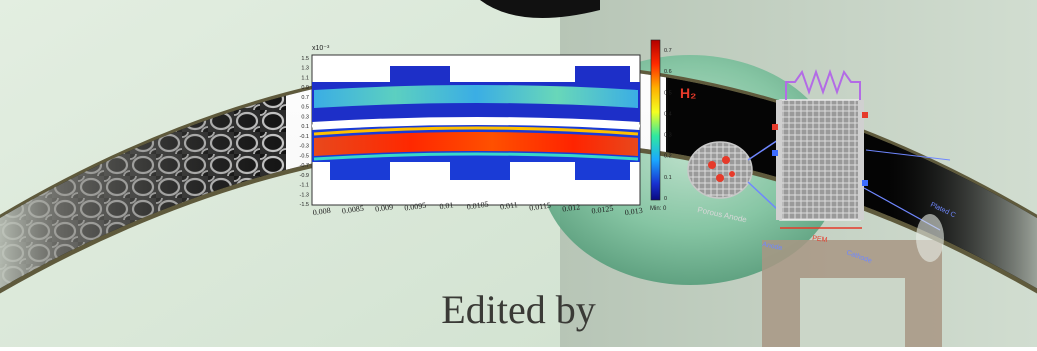 Image resolution: width=1037 pixels, height=351 pixels. What do you see at coordinates (305, 127) in the screenshot?
I see `y-tick-label: 0.1` at bounding box center [305, 127].